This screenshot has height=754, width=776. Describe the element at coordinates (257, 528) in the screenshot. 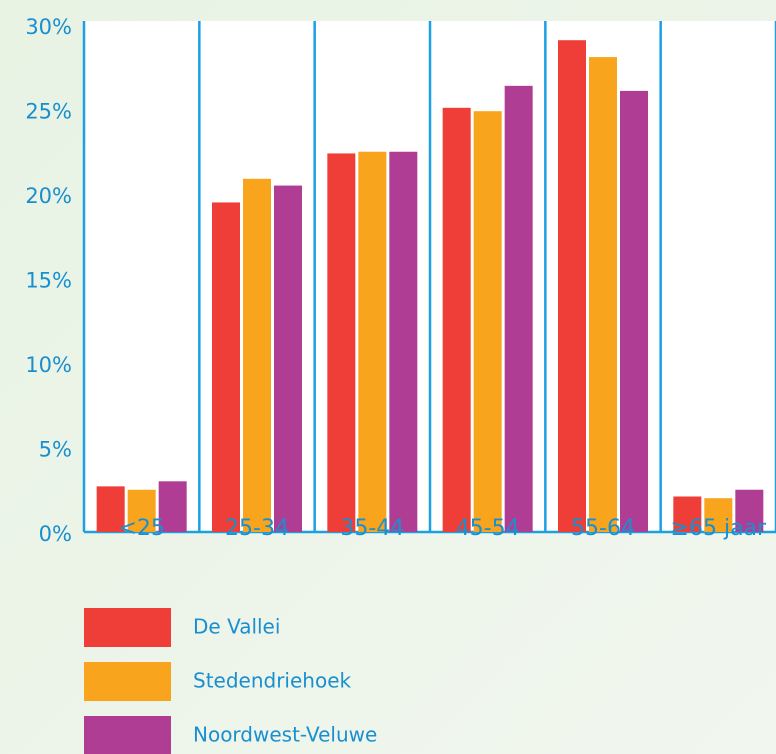

I see `x-tick-label: 25-34` at that location.